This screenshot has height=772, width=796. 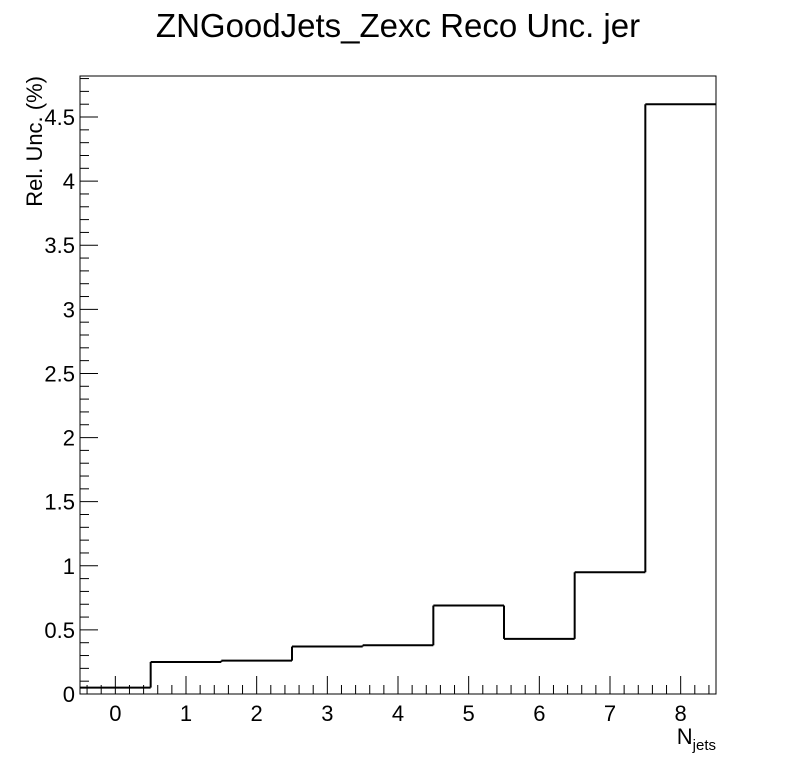 What do you see at coordinates (59, 117) in the screenshot?
I see `y-tick-label: 4.5` at bounding box center [59, 117].